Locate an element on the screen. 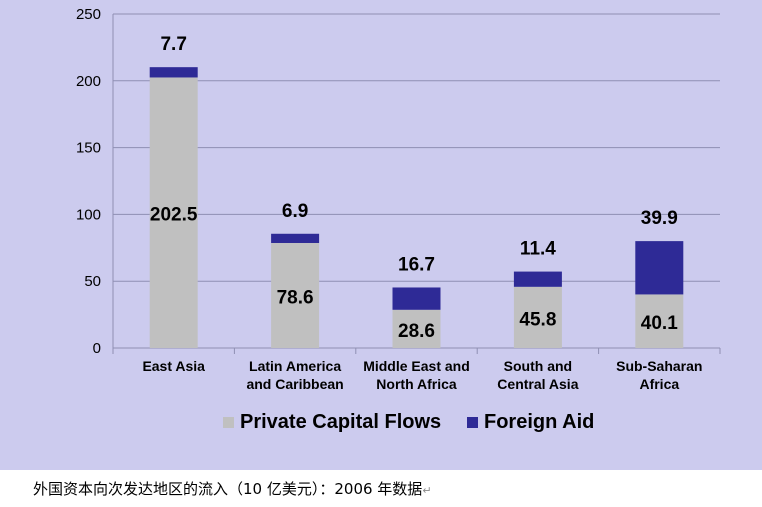 The width and height of the screenshot is (762, 507). data-label-aid: 39.9 is located at coordinates (659, 218).